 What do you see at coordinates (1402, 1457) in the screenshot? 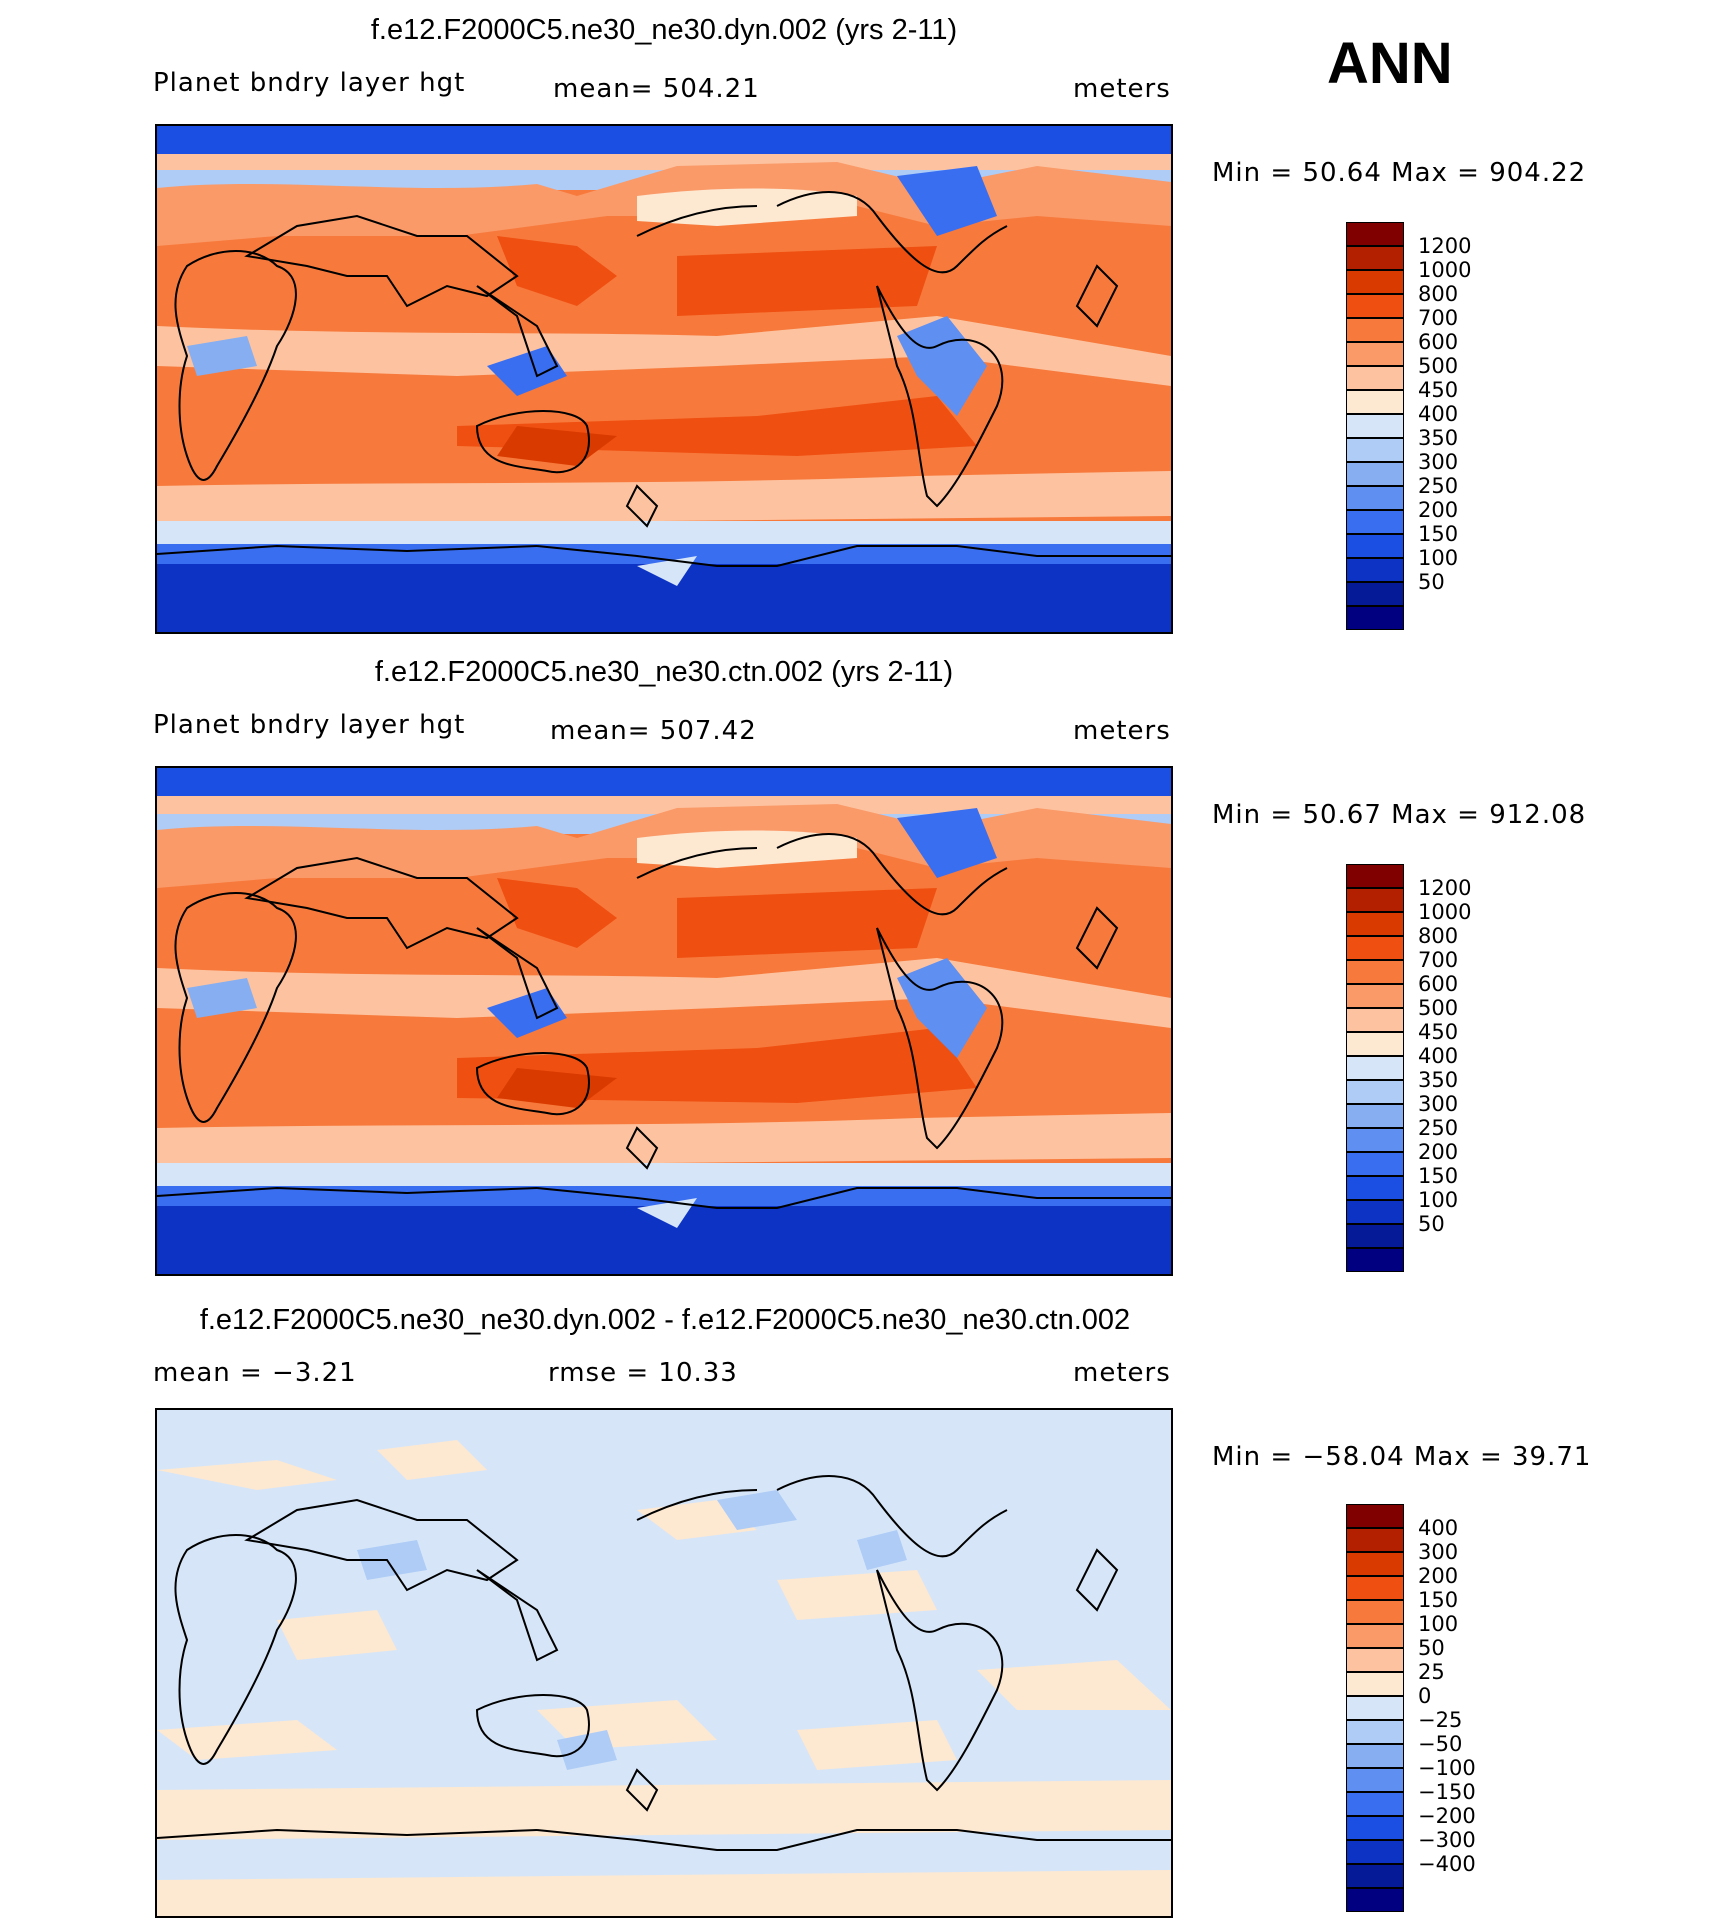
I see `panel-3-minmax: Min = −58.04 Max = 39.71` at bounding box center [1402, 1457].